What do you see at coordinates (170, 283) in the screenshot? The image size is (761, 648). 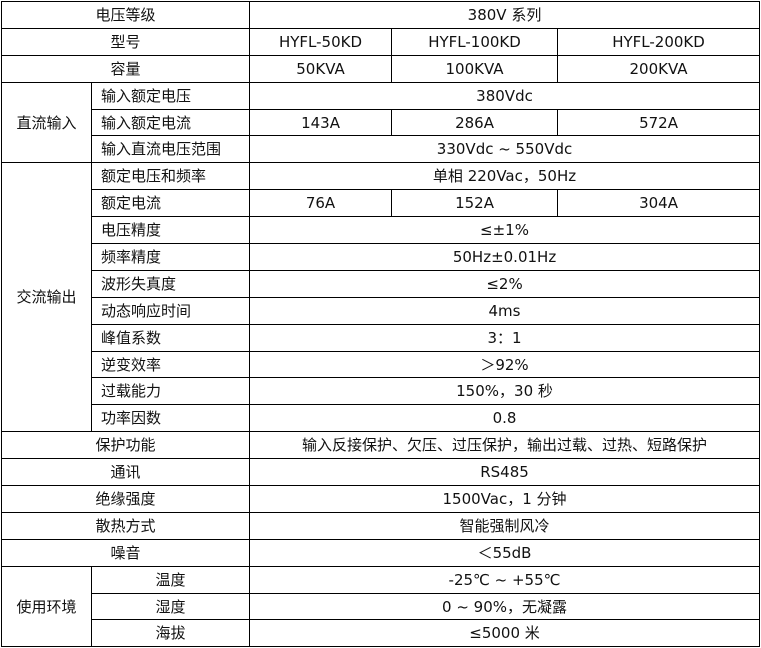 I see `row-label: 波形失真度` at bounding box center [170, 283].